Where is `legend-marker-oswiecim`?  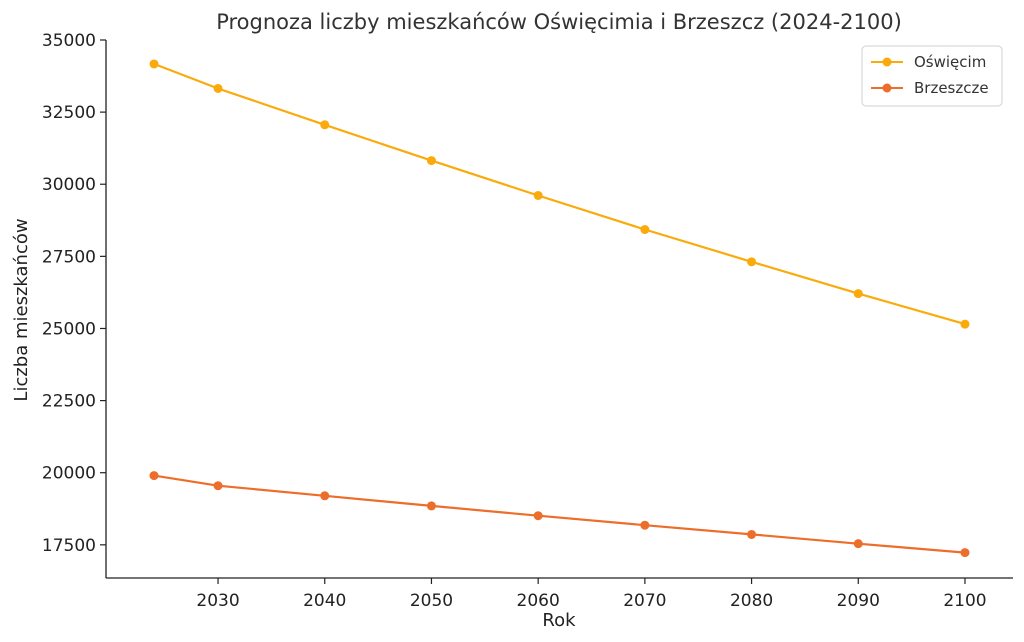
legend-marker-oswiecim is located at coordinates (887, 62).